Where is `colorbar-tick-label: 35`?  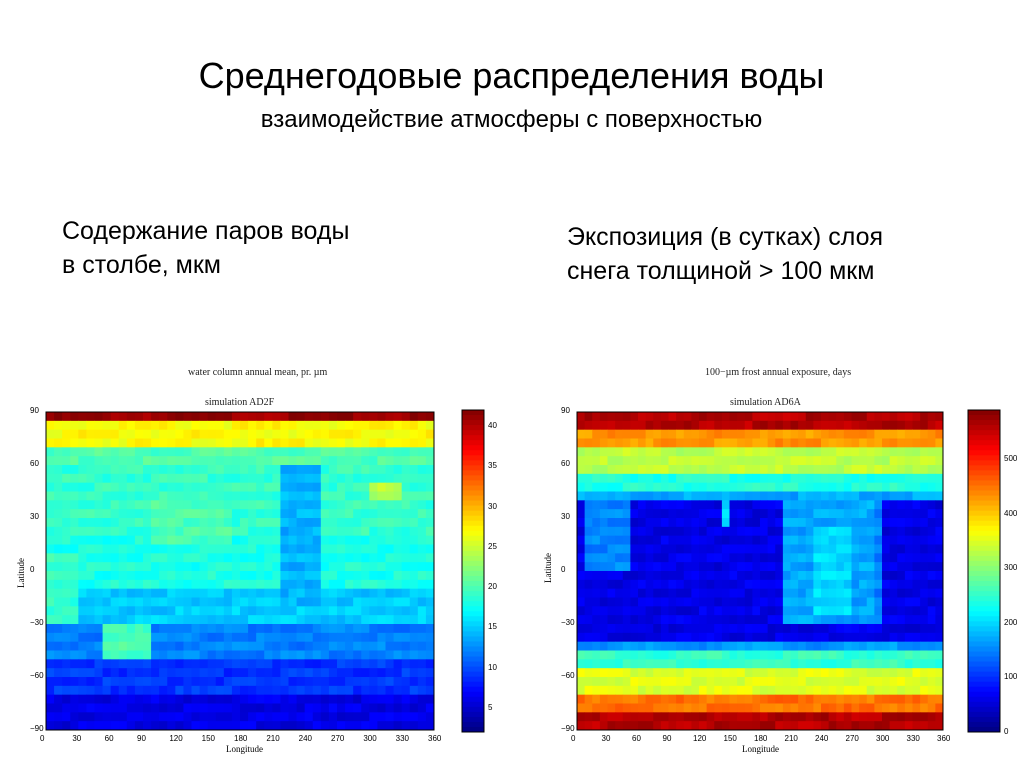 colorbar-tick-label: 35 is located at coordinates (492, 466).